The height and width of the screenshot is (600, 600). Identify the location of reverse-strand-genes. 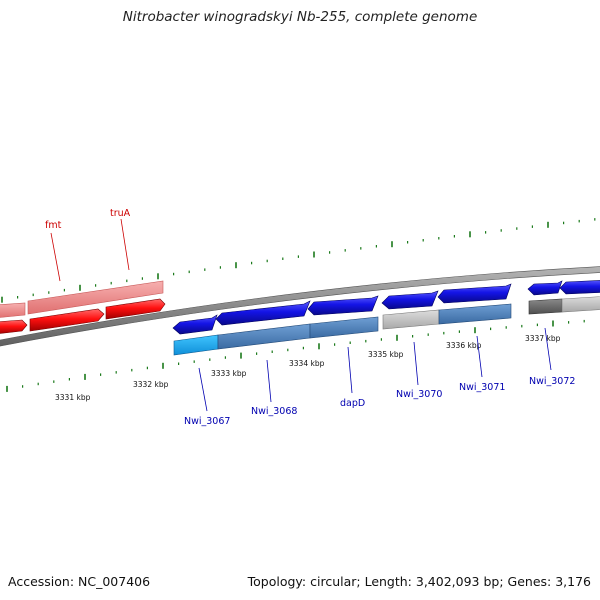
(83, 316).